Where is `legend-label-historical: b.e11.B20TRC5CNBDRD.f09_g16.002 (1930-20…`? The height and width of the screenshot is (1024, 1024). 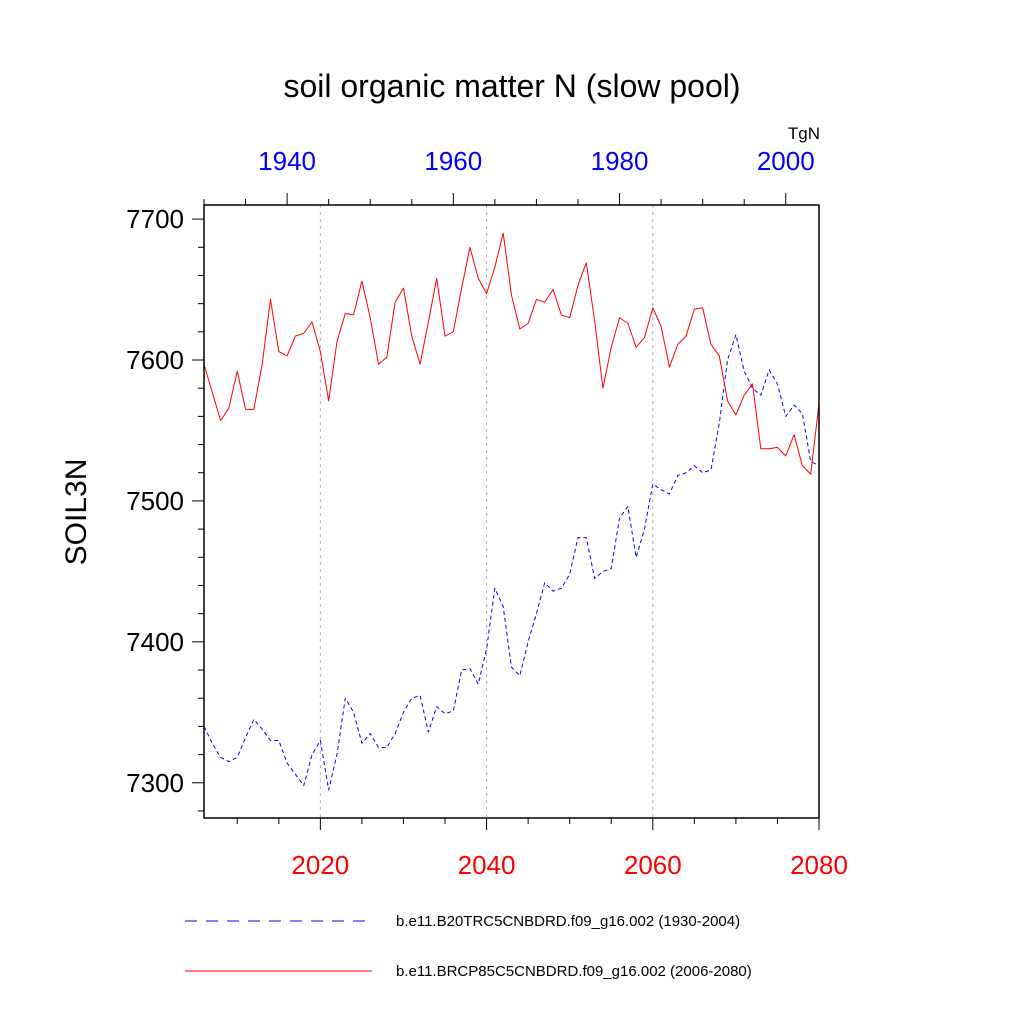 legend-label-historical: b.e11.B20TRC5CNBDRD.f09_g16.002 (1930-20… is located at coordinates (568, 921).